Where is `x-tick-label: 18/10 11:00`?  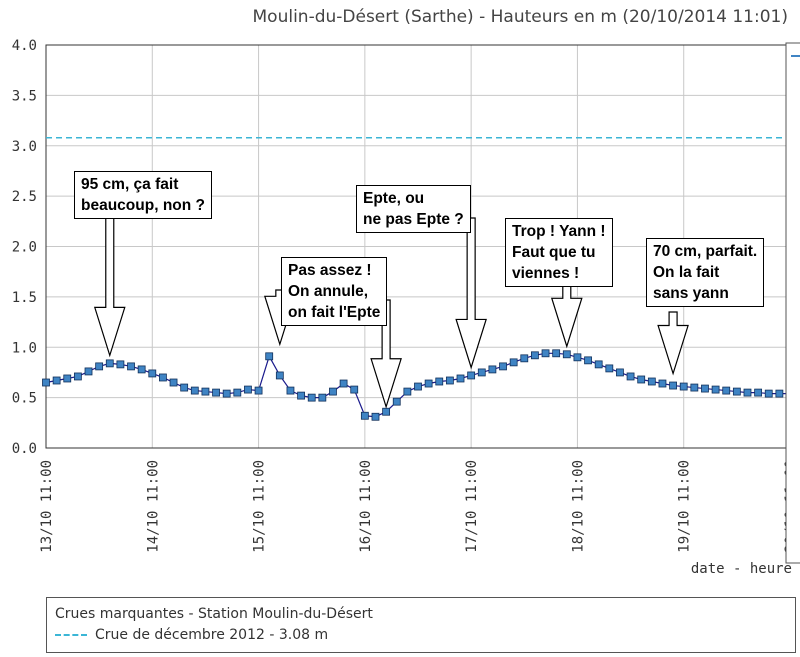 x-tick-label: 18/10 11:00 is located at coordinates (578, 506).